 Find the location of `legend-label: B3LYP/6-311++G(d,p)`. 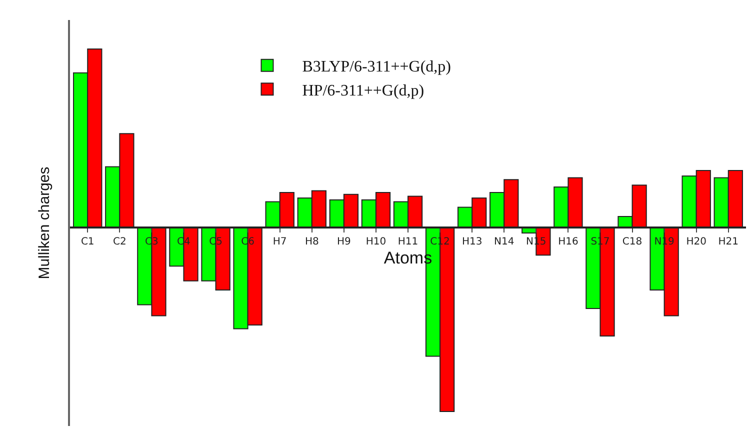

legend-label: B3LYP/6-311++G(d,p) is located at coordinates (376, 67).